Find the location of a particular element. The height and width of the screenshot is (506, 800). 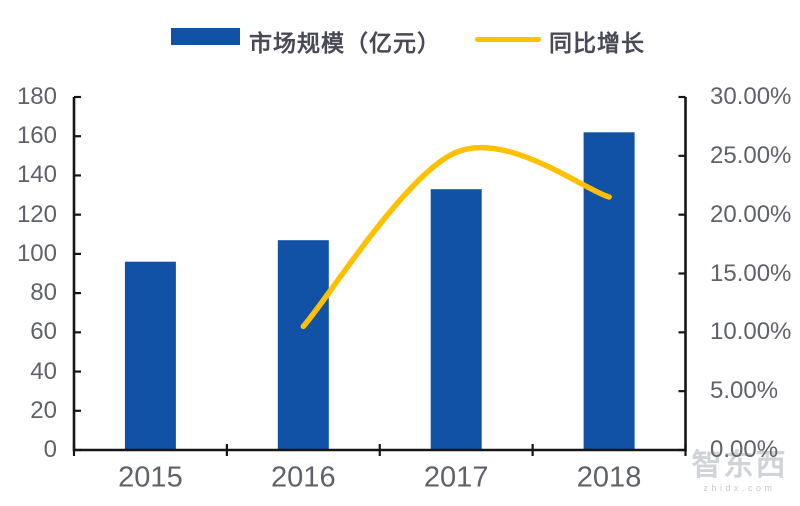

legend-bar-label: 市场规模（亿元） is located at coordinates (345, 43).